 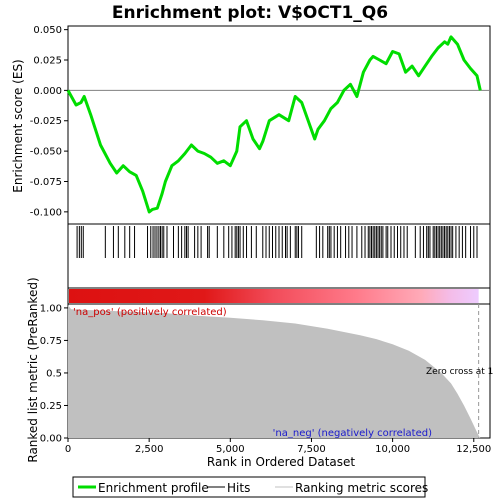 What do you see at coordinates (46, 121) in the screenshot?
I see `es-y-tick-label: -0.025` at bounding box center [46, 121].